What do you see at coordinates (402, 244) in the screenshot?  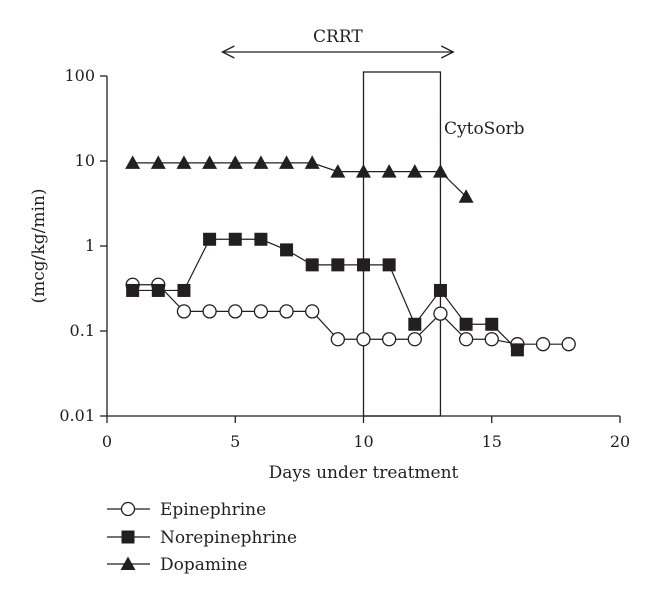 I see `cytosorb-box` at bounding box center [402, 244].